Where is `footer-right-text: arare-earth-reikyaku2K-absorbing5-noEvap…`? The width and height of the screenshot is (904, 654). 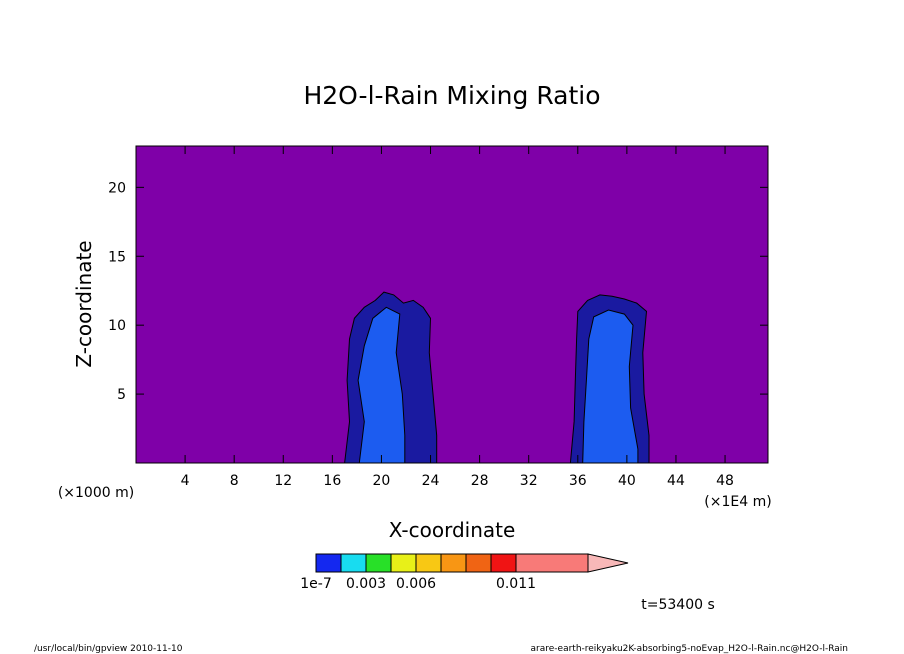
footer-right-text: arare-earth-reikyaku2K-absorbing5-noEvap… is located at coordinates (689, 649).